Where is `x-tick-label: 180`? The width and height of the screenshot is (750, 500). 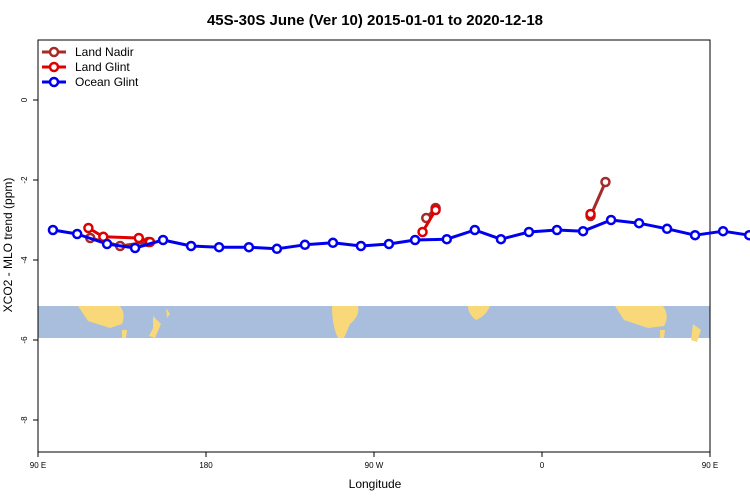
x-tick-label: 180 is located at coordinates (206, 465).